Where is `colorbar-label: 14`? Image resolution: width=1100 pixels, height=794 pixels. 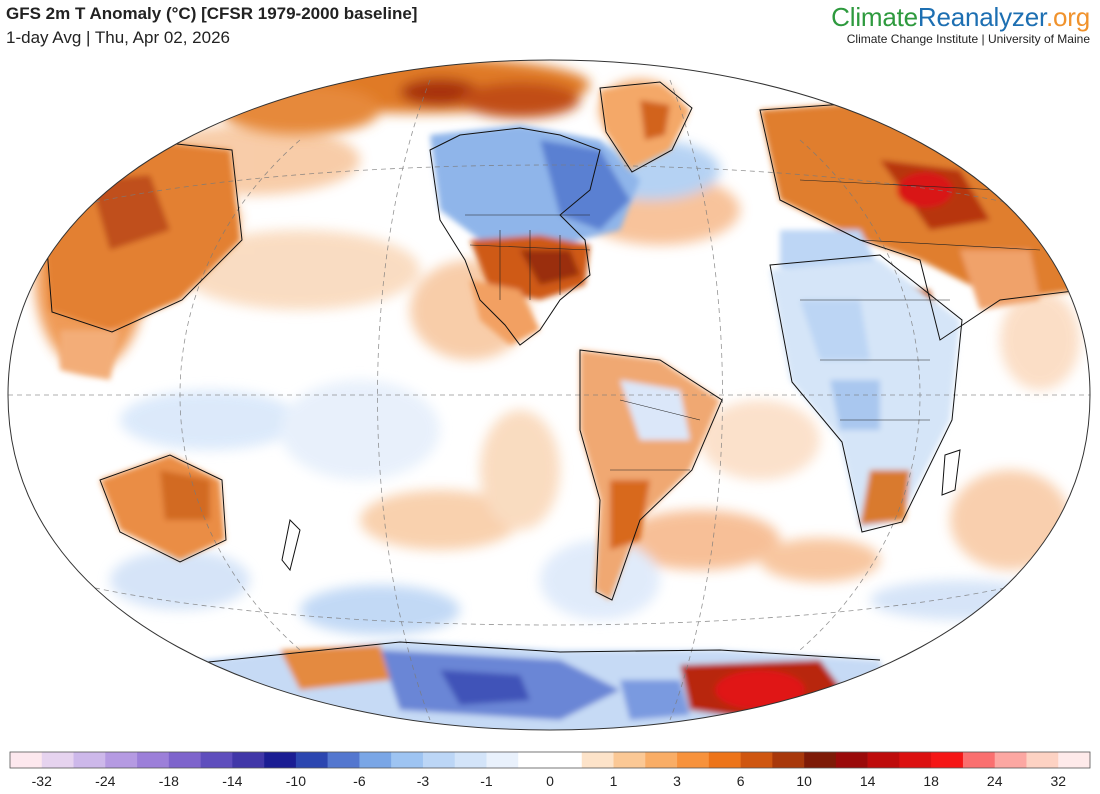
colorbar-label: 14 is located at coordinates (868, 781).